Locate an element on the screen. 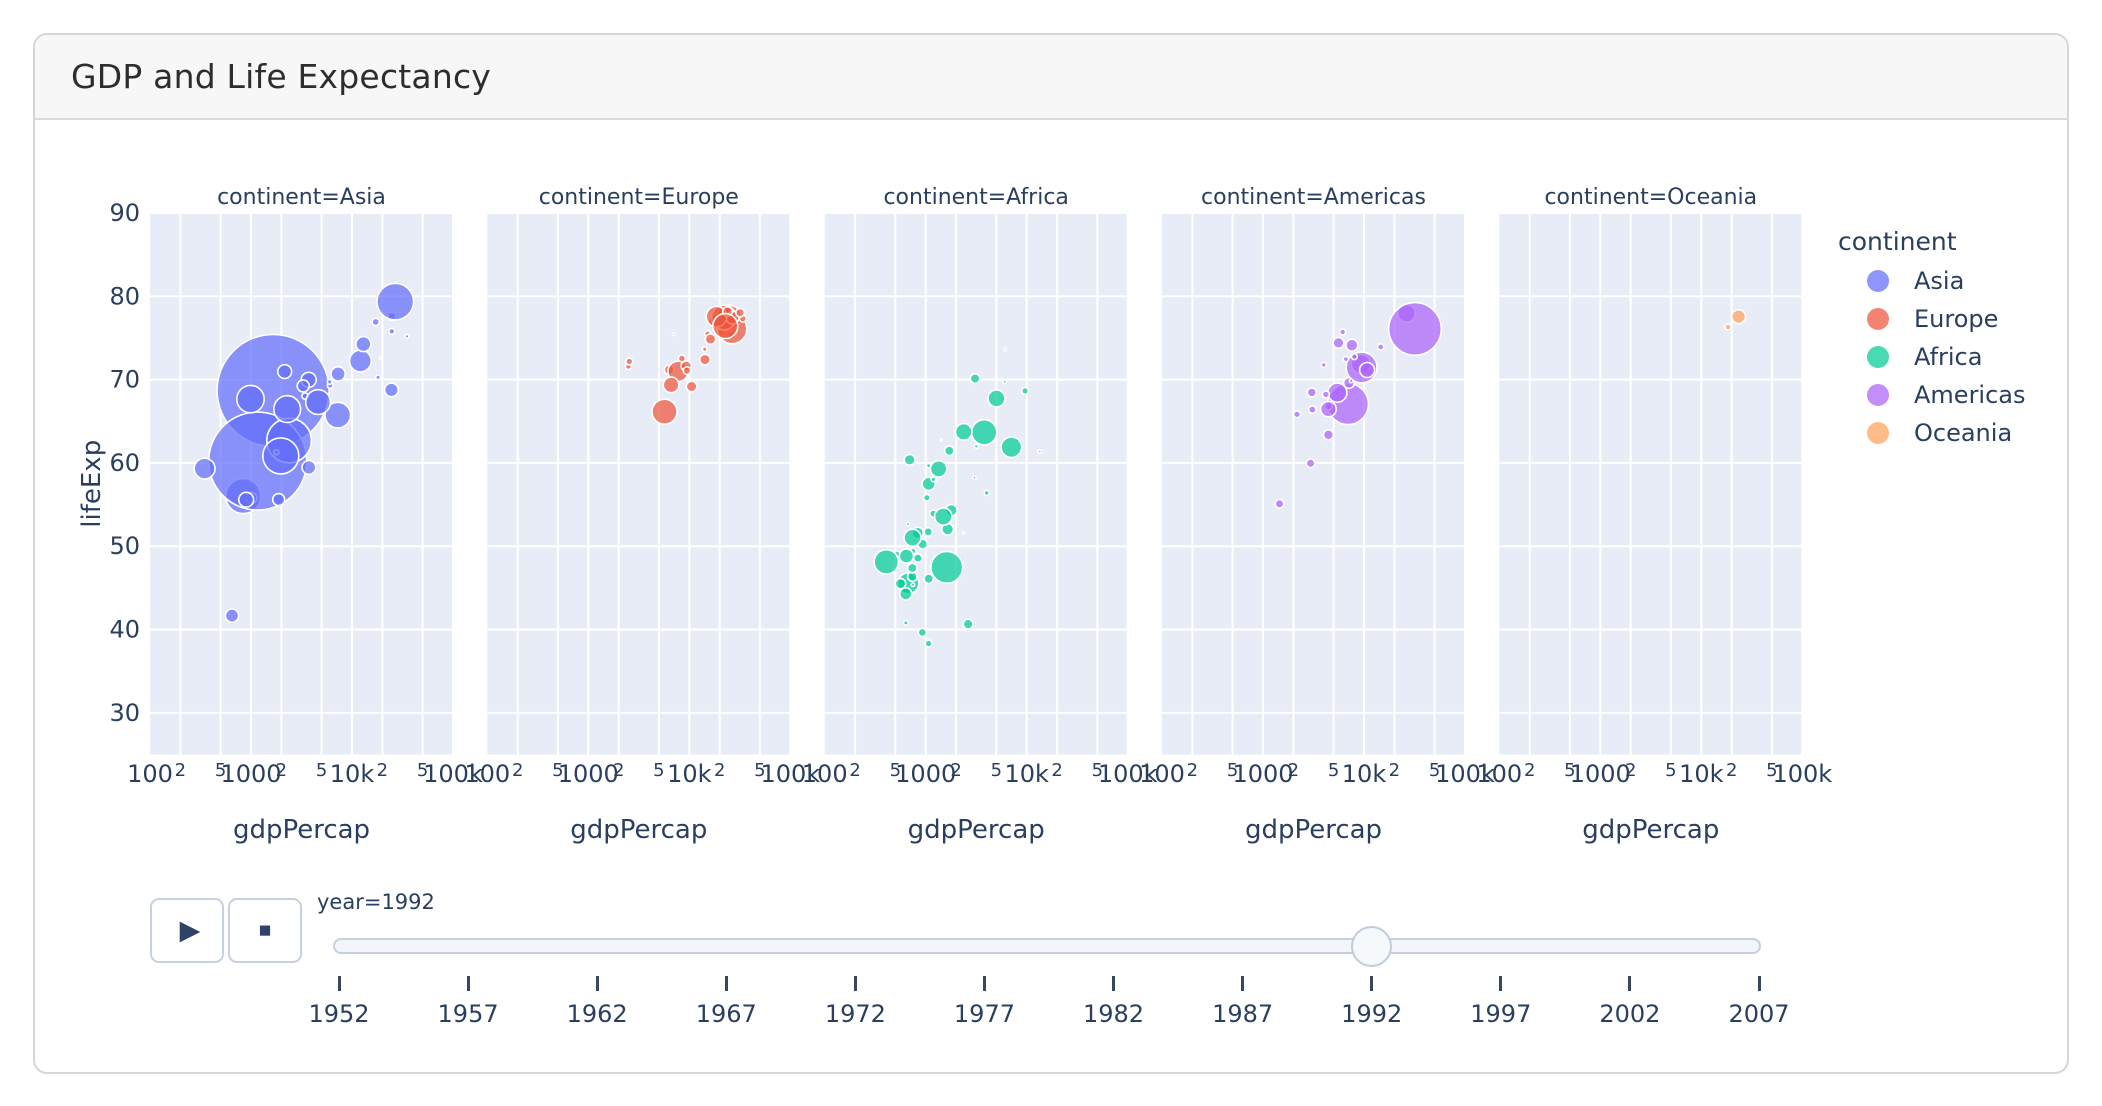  legend-dot-europe is located at coordinates (1878, 319).